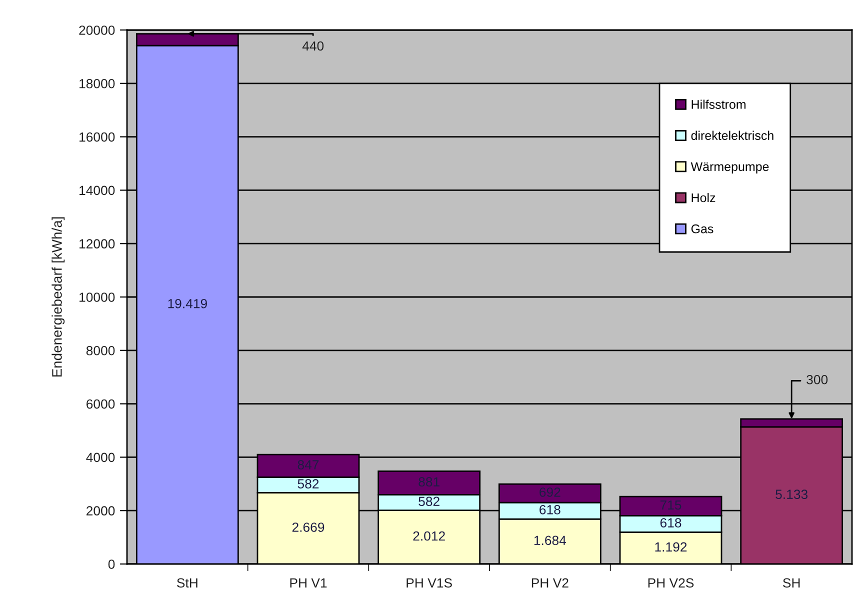  I want to click on data-label: 19.419, so click(187, 303).